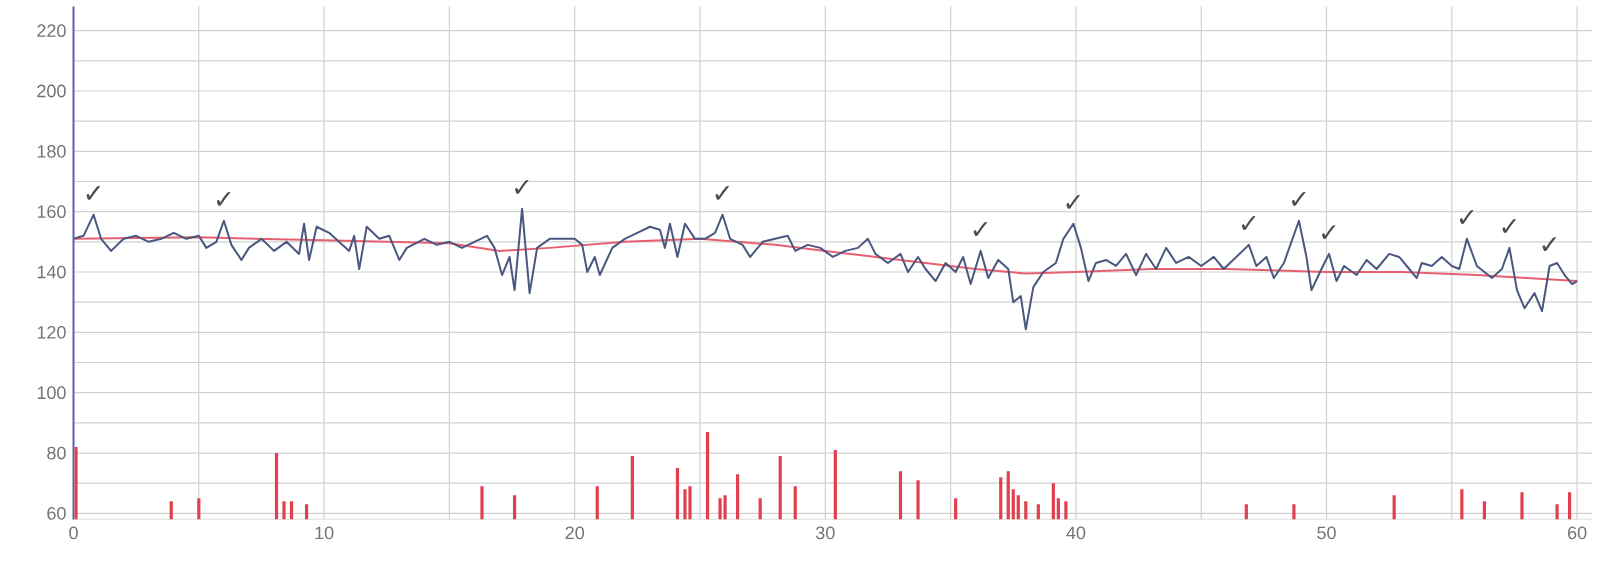 This screenshot has width=1600, height=570. Describe the element at coordinates (51, 212) in the screenshot. I see `y-tick-label: 160` at that location.